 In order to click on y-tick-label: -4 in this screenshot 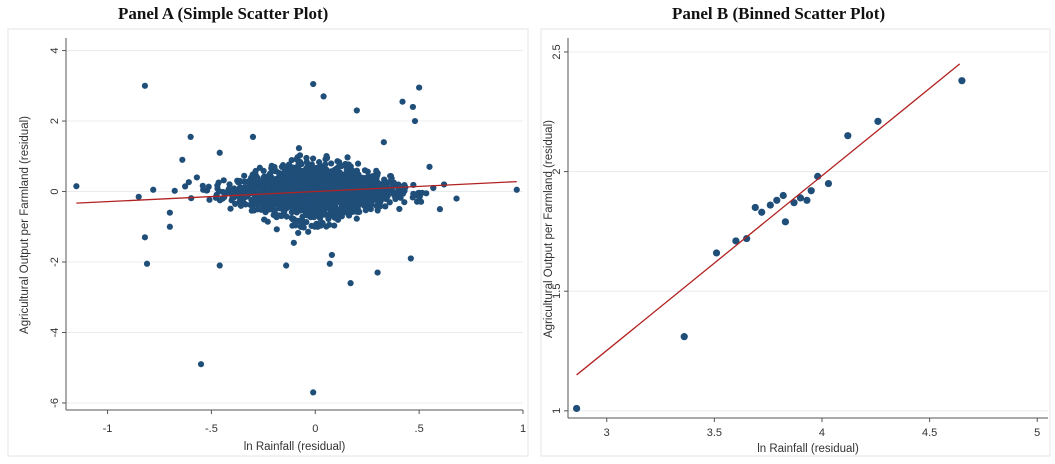, I will do `click(55, 333)`.